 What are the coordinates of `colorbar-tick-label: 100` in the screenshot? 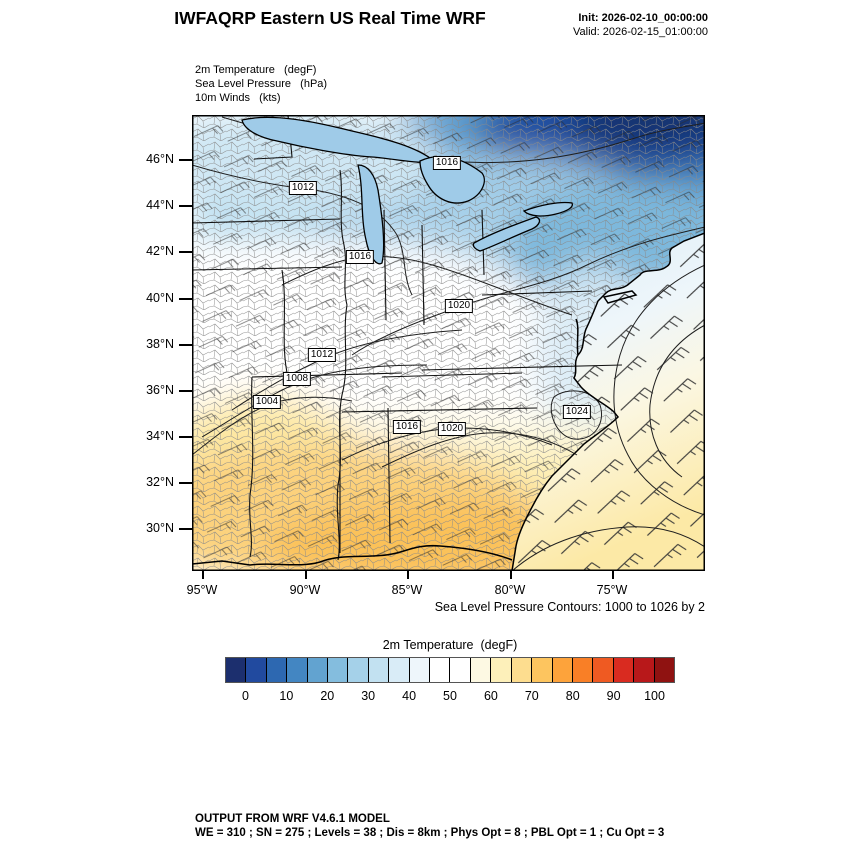 It's located at (654, 696).